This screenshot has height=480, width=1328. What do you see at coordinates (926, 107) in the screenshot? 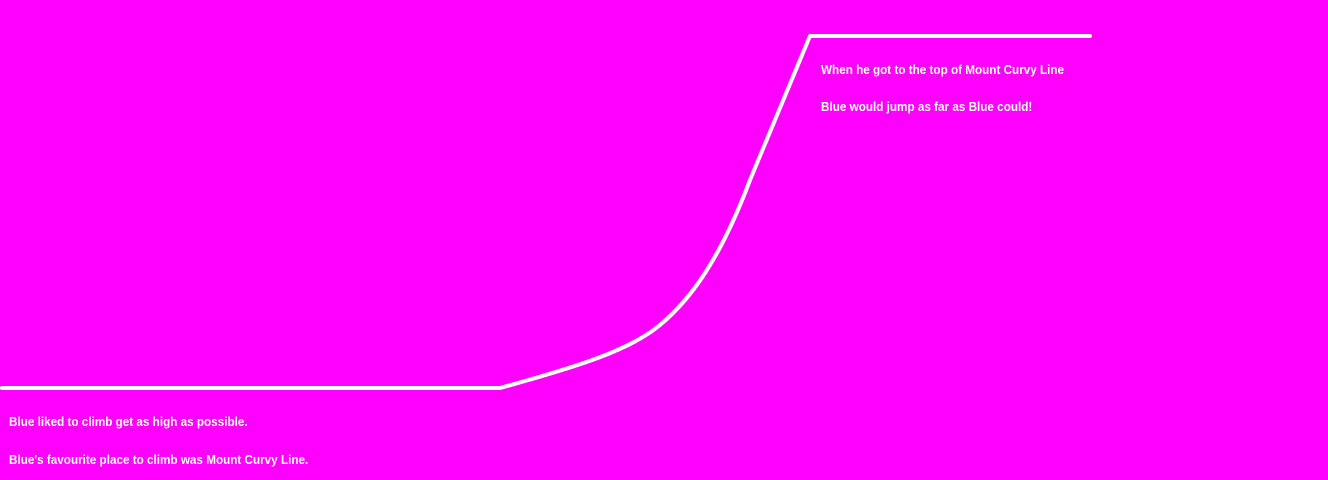
I see `story-text-jump: Blue would jump as far as Blue could!` at bounding box center [926, 107].